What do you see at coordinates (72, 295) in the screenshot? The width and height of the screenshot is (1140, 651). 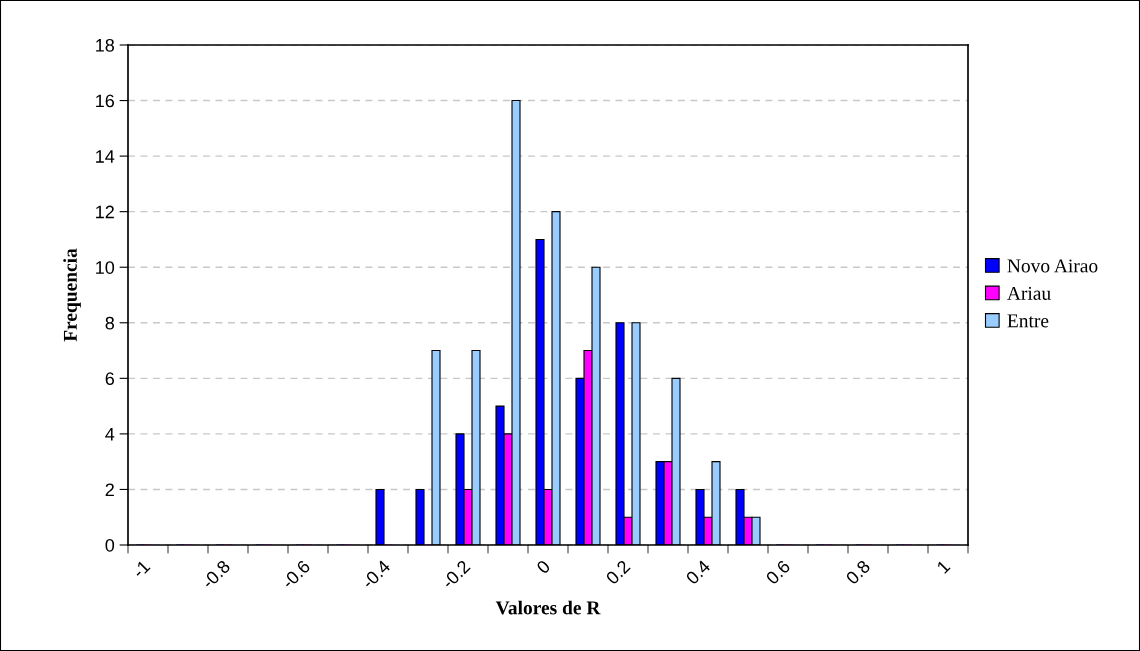 I see `y-axis-title: Frequencia` at bounding box center [72, 295].